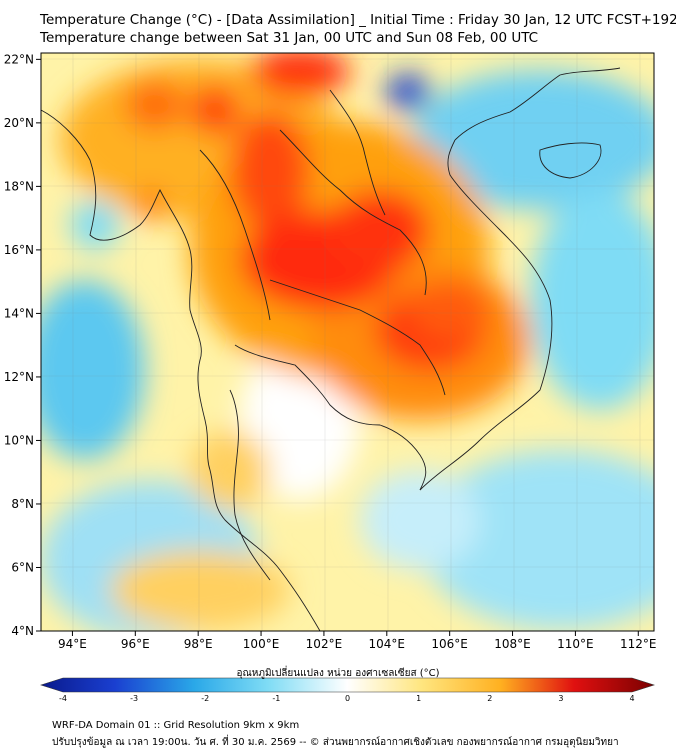 The width and height of the screenshot is (676, 756). What do you see at coordinates (638, 644) in the screenshot?
I see `lon-tick-label: 112°E` at bounding box center [638, 644].